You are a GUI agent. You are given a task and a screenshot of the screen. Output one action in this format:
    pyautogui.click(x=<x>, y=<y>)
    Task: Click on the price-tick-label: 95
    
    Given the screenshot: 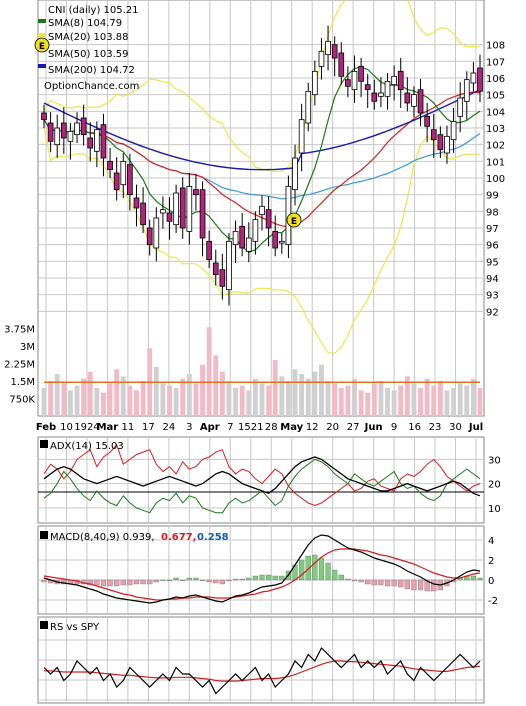 What is the action you would take?
    pyautogui.click(x=492, y=262)
    